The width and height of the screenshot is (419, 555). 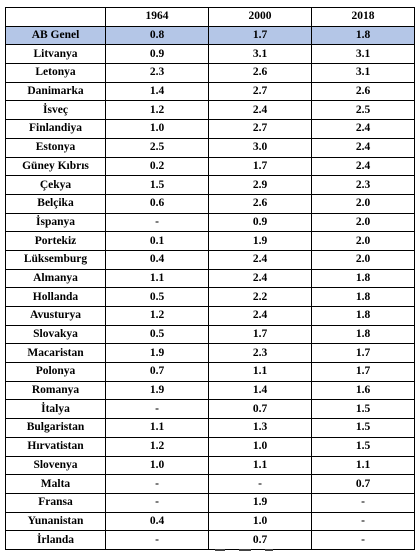 I want to click on table-row: Portekiz 0.1 1.9 2.0, so click(x=210, y=241).